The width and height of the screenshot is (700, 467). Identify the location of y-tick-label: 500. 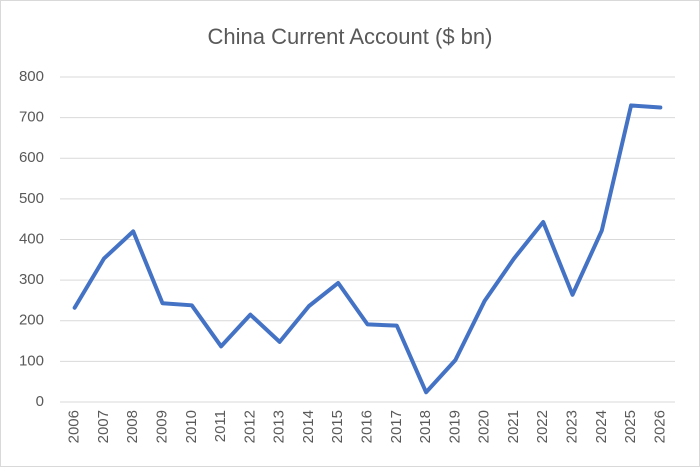
(31, 198).